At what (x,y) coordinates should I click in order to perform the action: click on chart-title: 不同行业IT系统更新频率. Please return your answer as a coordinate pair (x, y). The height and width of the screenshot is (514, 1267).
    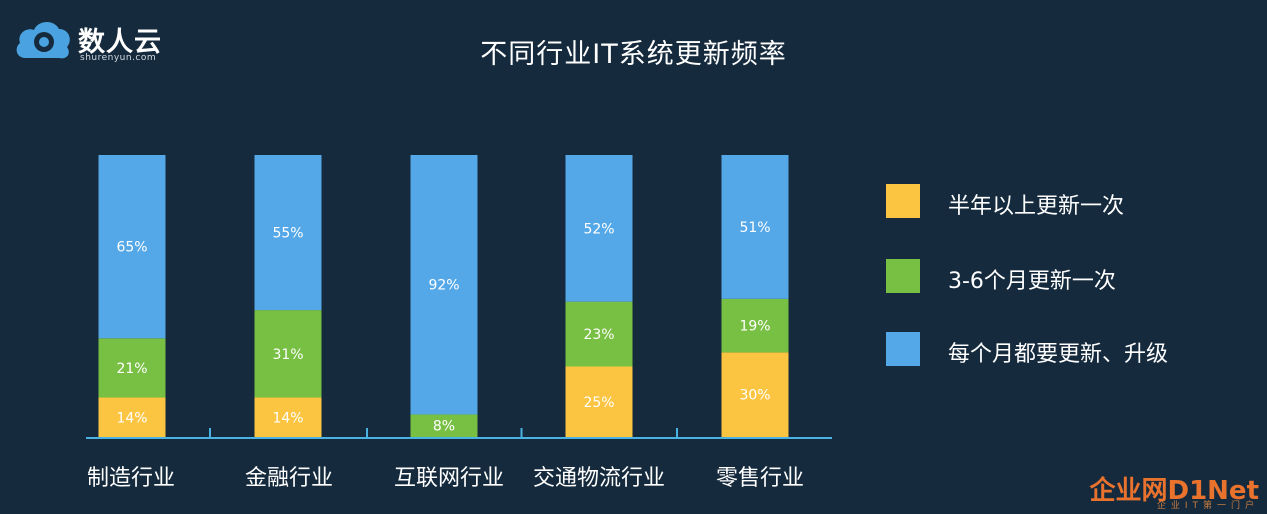
    Looking at the image, I should click on (633, 54).